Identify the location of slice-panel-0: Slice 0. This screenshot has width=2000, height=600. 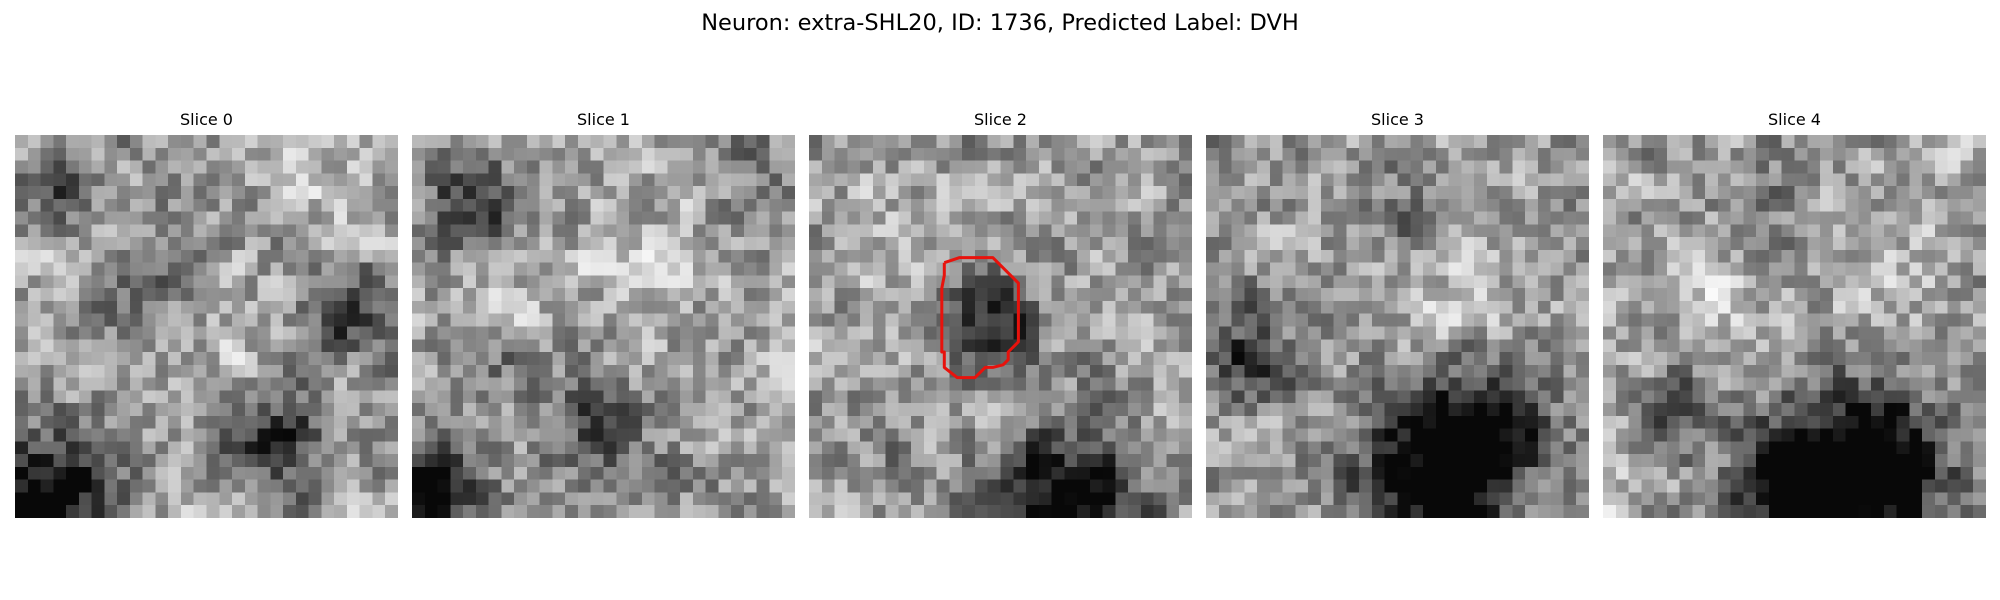
(206, 314).